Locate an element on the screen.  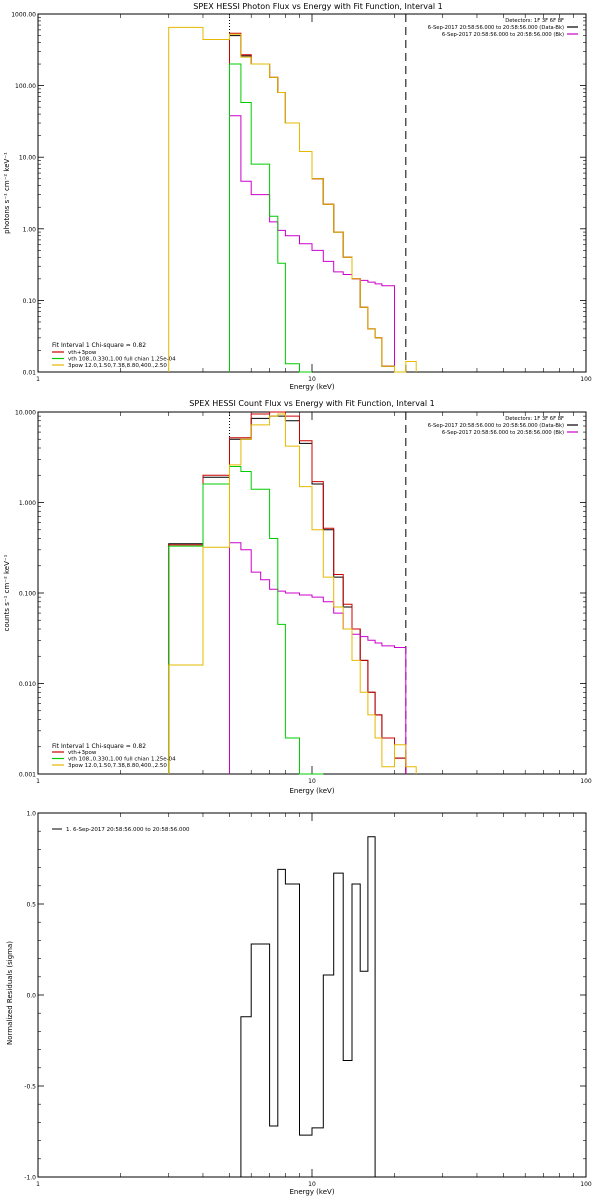
y-tick-label: 0.5 is located at coordinates (31, 905).